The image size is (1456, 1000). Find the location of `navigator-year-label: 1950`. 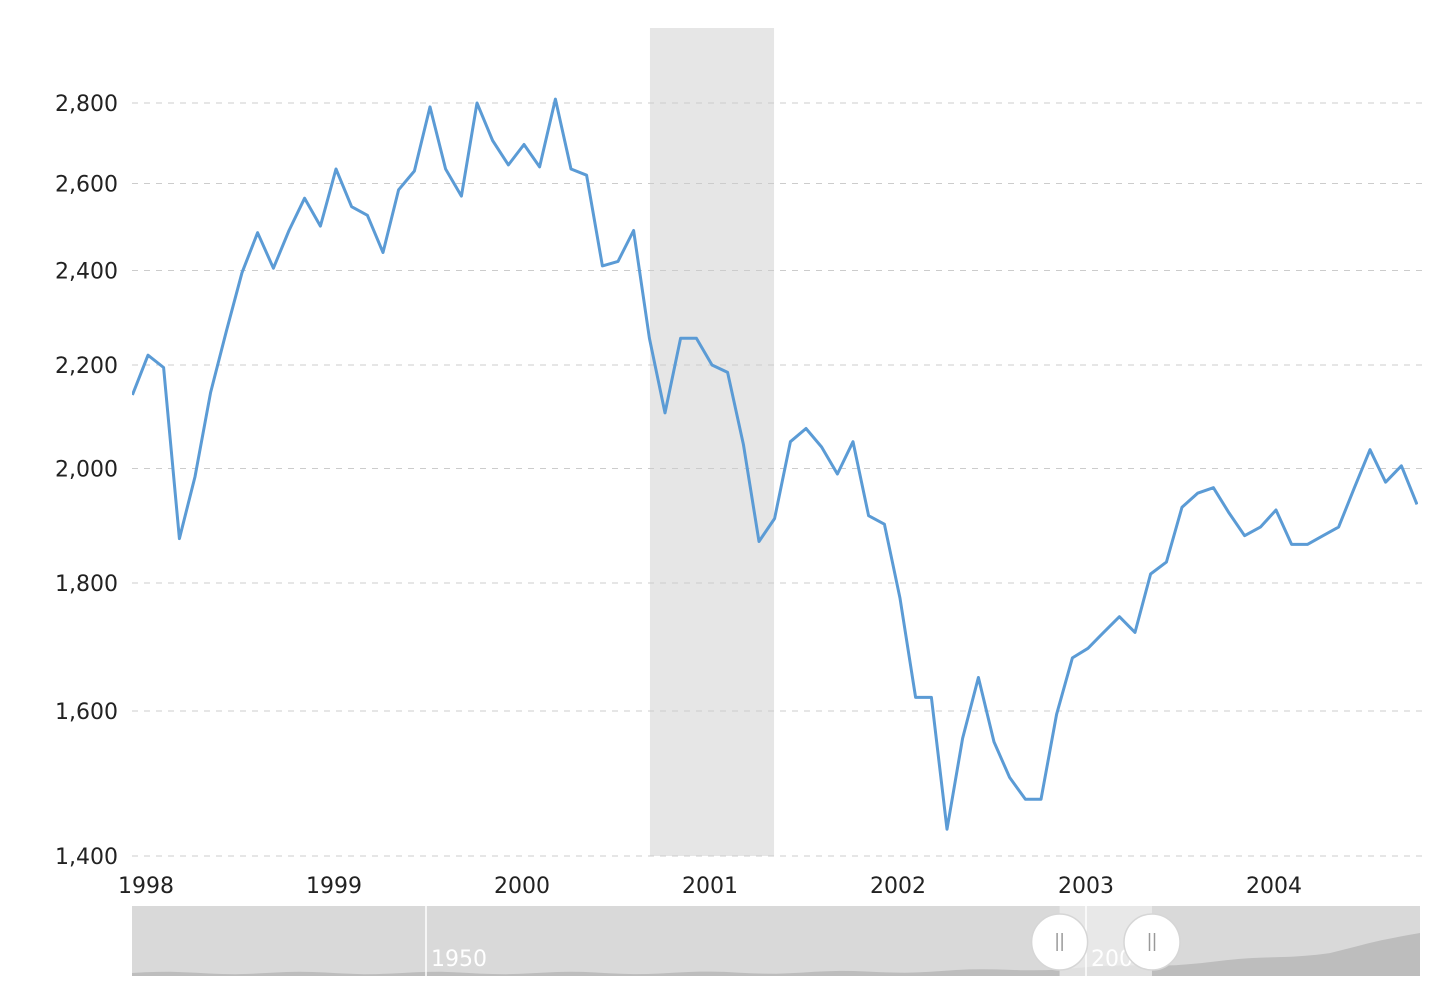

navigator-year-label: 1950 is located at coordinates (459, 959).